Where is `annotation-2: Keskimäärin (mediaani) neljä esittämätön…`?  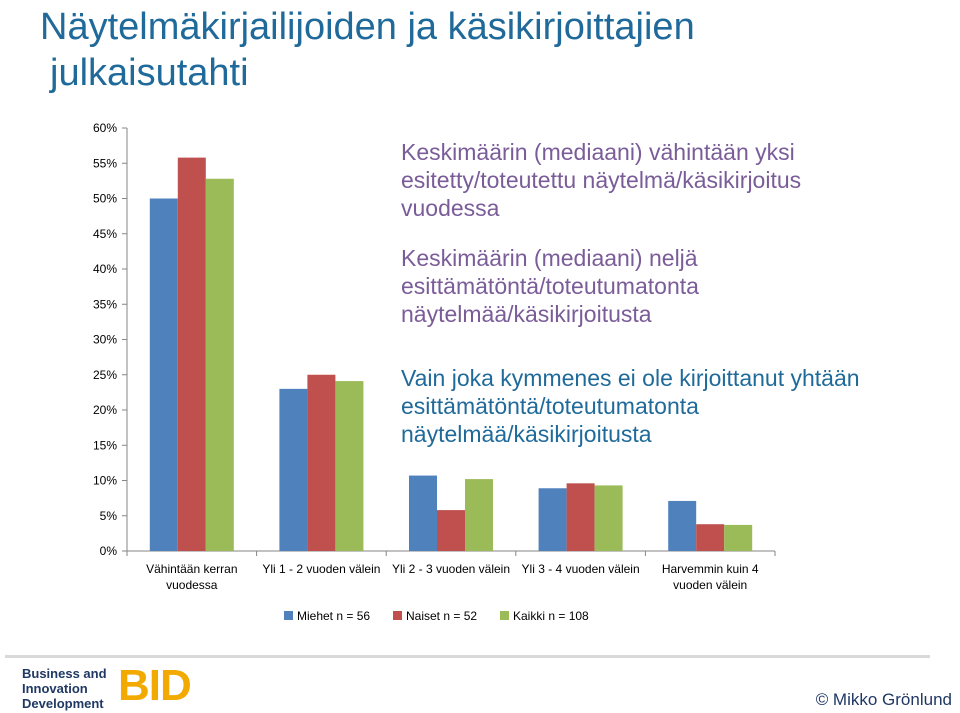
annotation-2: Keskimäärin (mediaani) neljä esittämätön… is located at coordinates (550, 286).